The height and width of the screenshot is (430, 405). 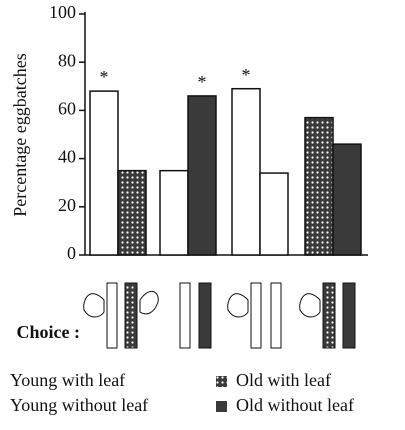 What do you see at coordinates (283, 380) in the screenshot?
I see `legend-label: Old with leaf` at bounding box center [283, 380].